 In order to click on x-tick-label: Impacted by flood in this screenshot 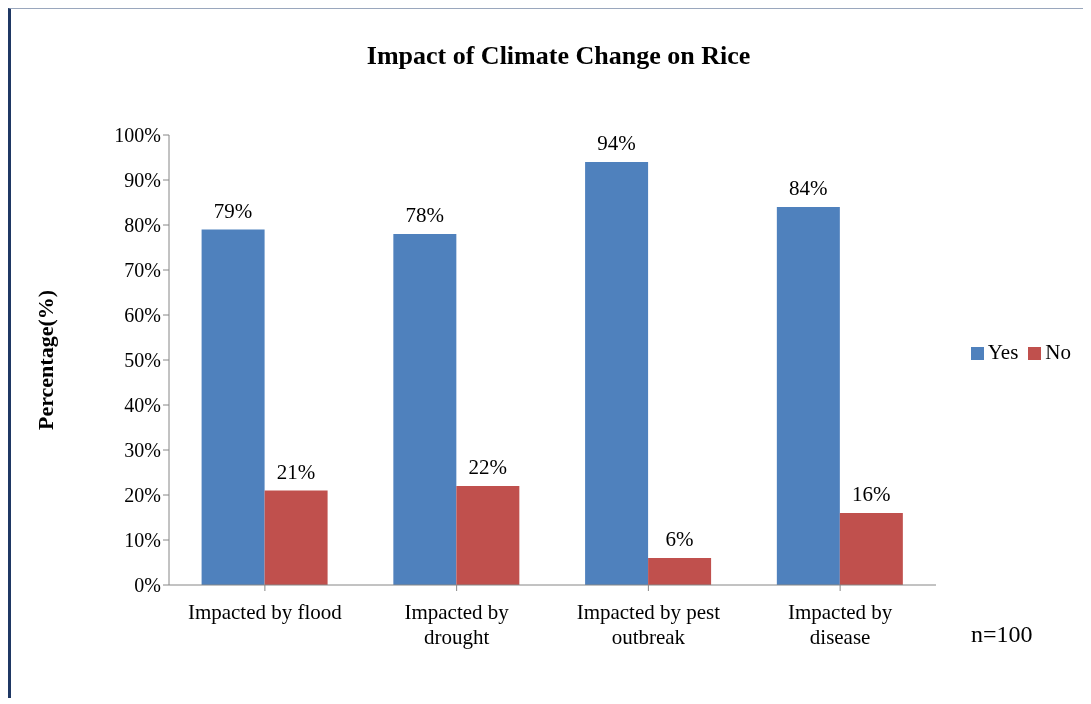, I will do `click(265, 612)`.